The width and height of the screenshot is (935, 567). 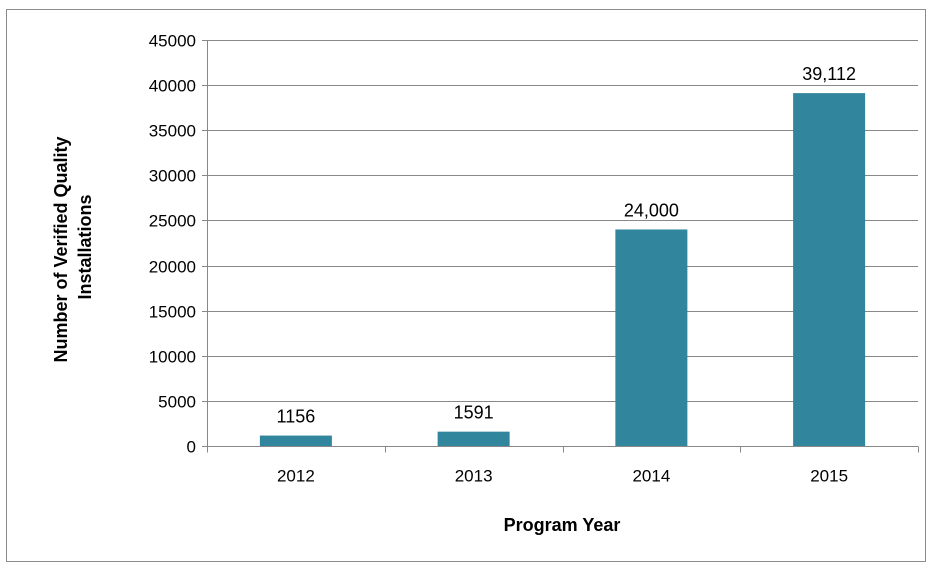 What do you see at coordinates (172, 357) in the screenshot?
I see `y-tick-label: 10000` at bounding box center [172, 357].